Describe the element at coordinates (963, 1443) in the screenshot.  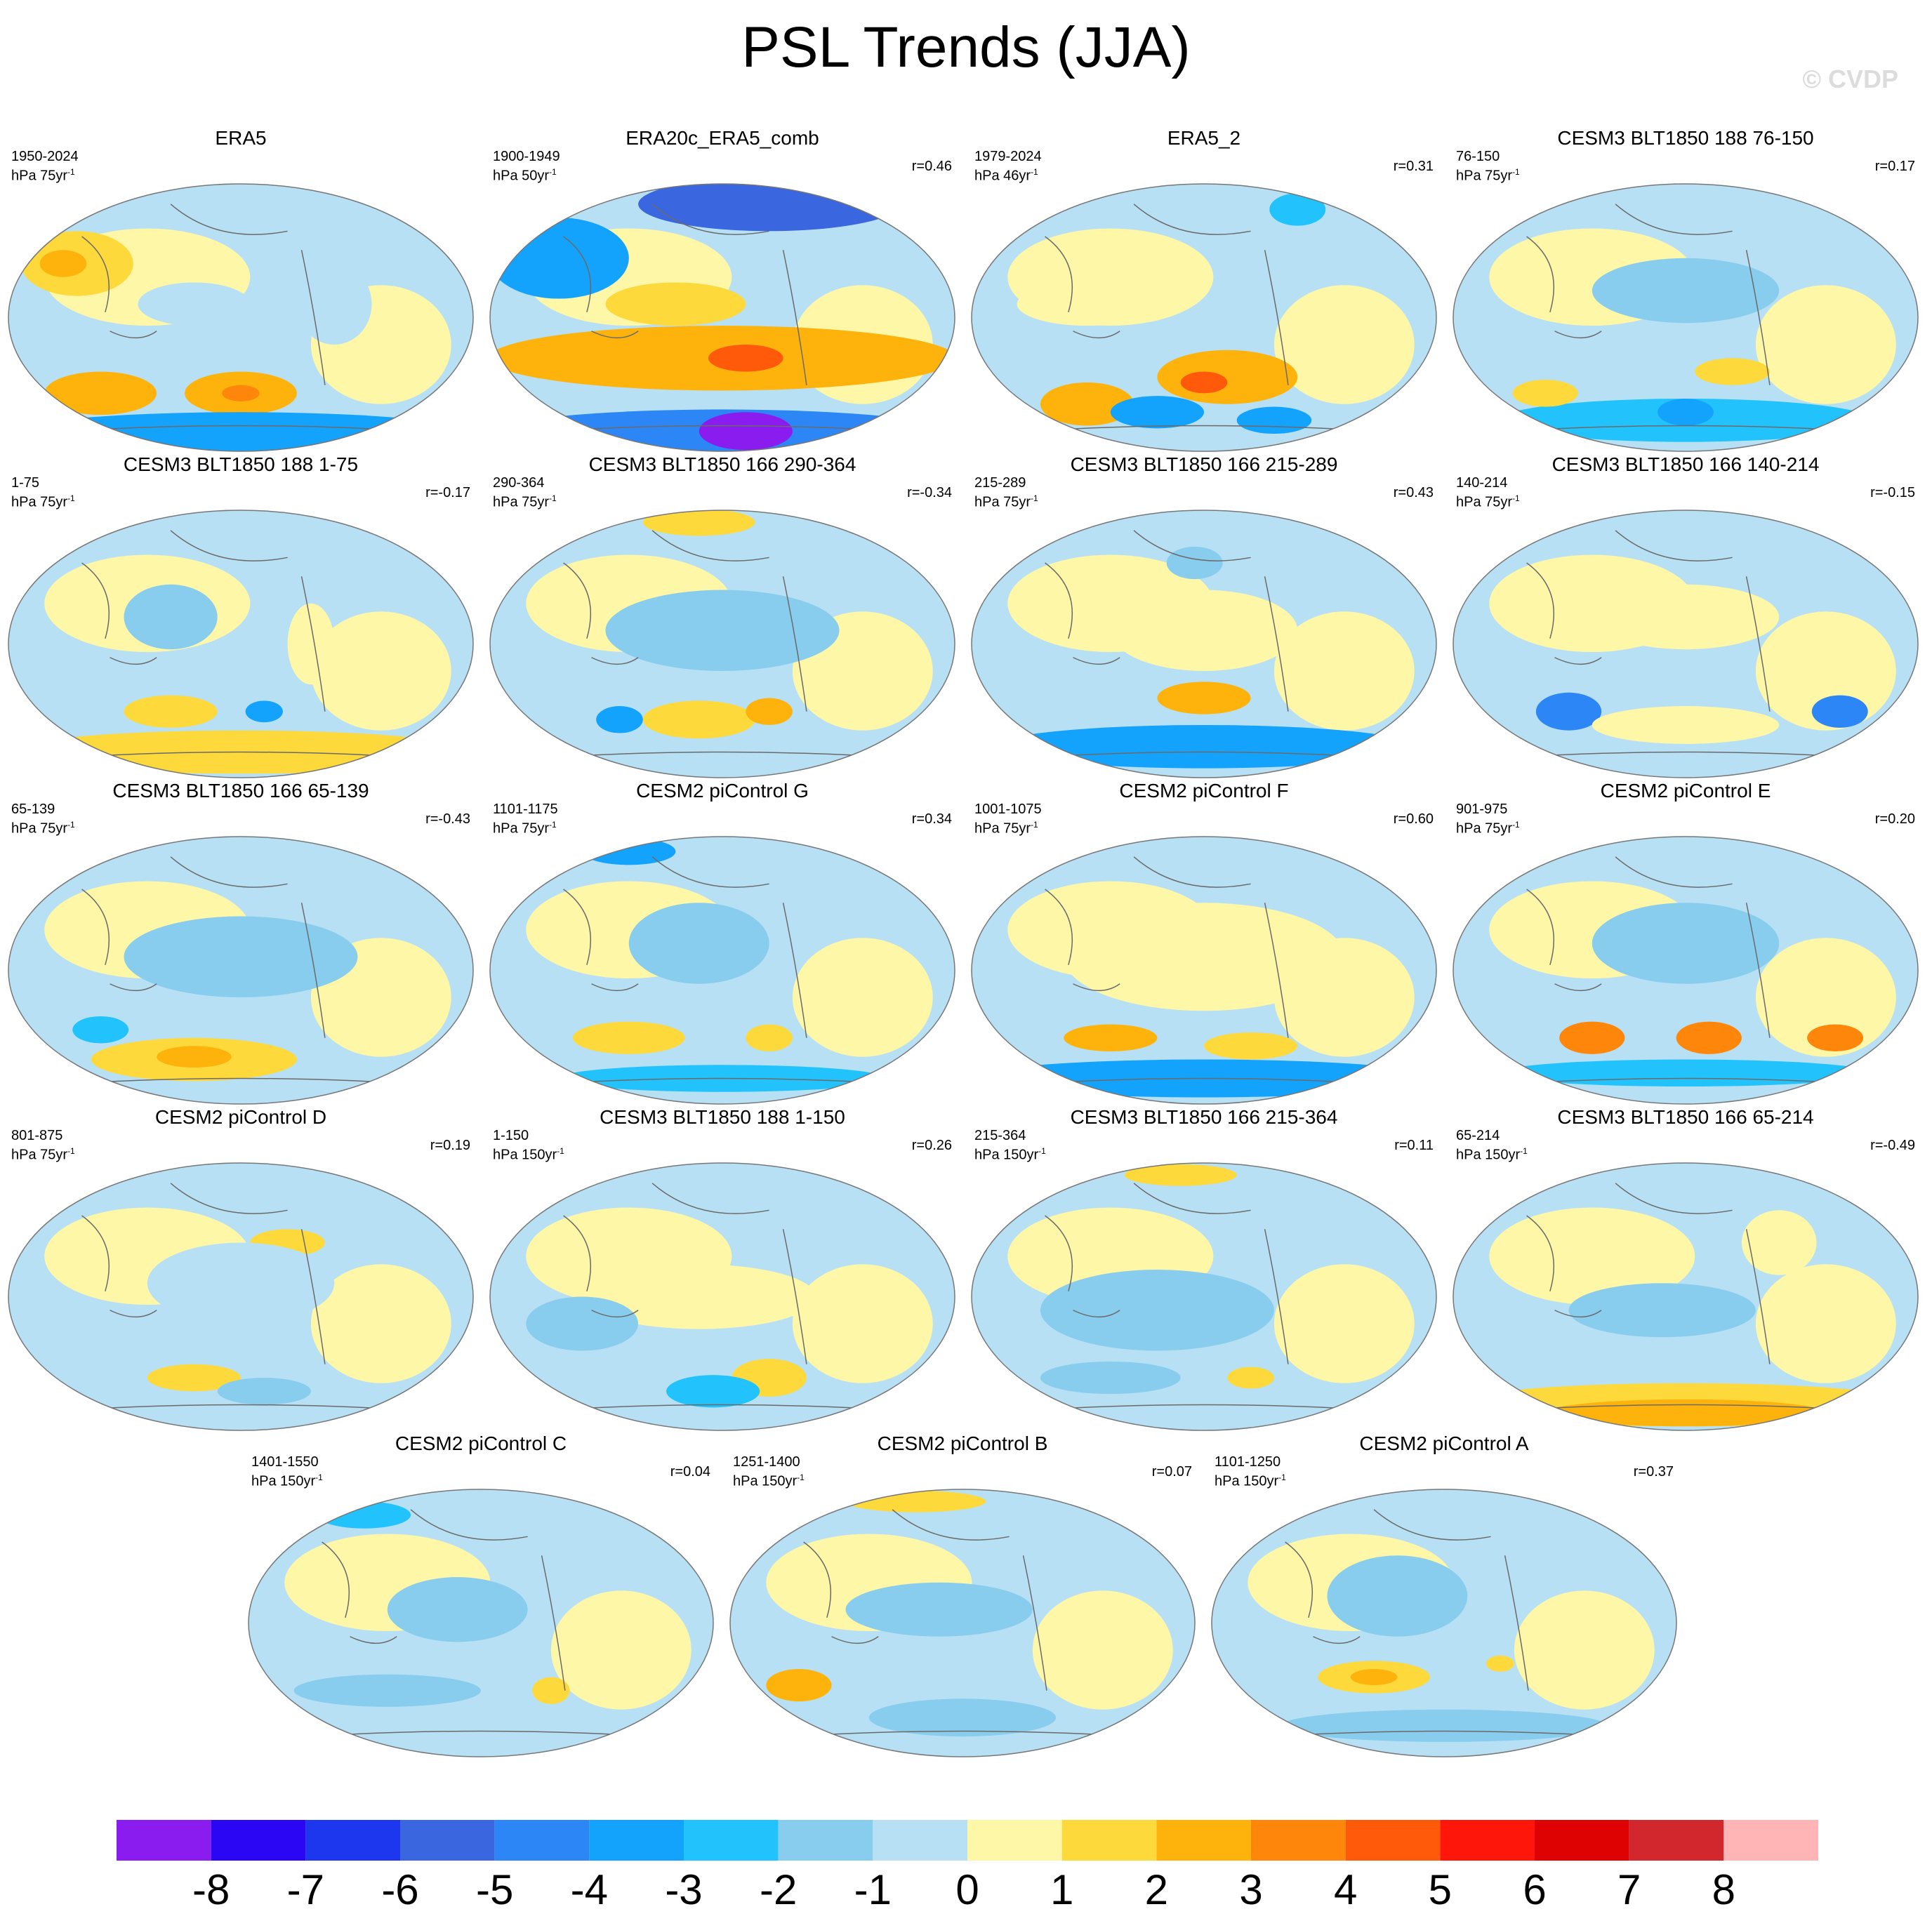
I see `panel-title: CESM2 piControl B` at that location.